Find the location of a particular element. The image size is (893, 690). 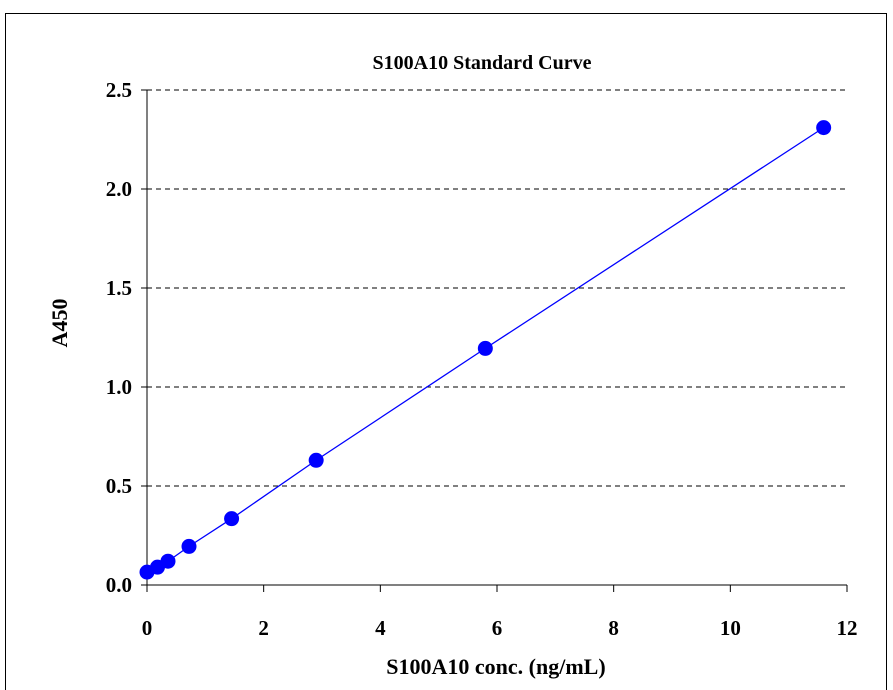

x-tick-label-6: 12 is located at coordinates (847, 628).